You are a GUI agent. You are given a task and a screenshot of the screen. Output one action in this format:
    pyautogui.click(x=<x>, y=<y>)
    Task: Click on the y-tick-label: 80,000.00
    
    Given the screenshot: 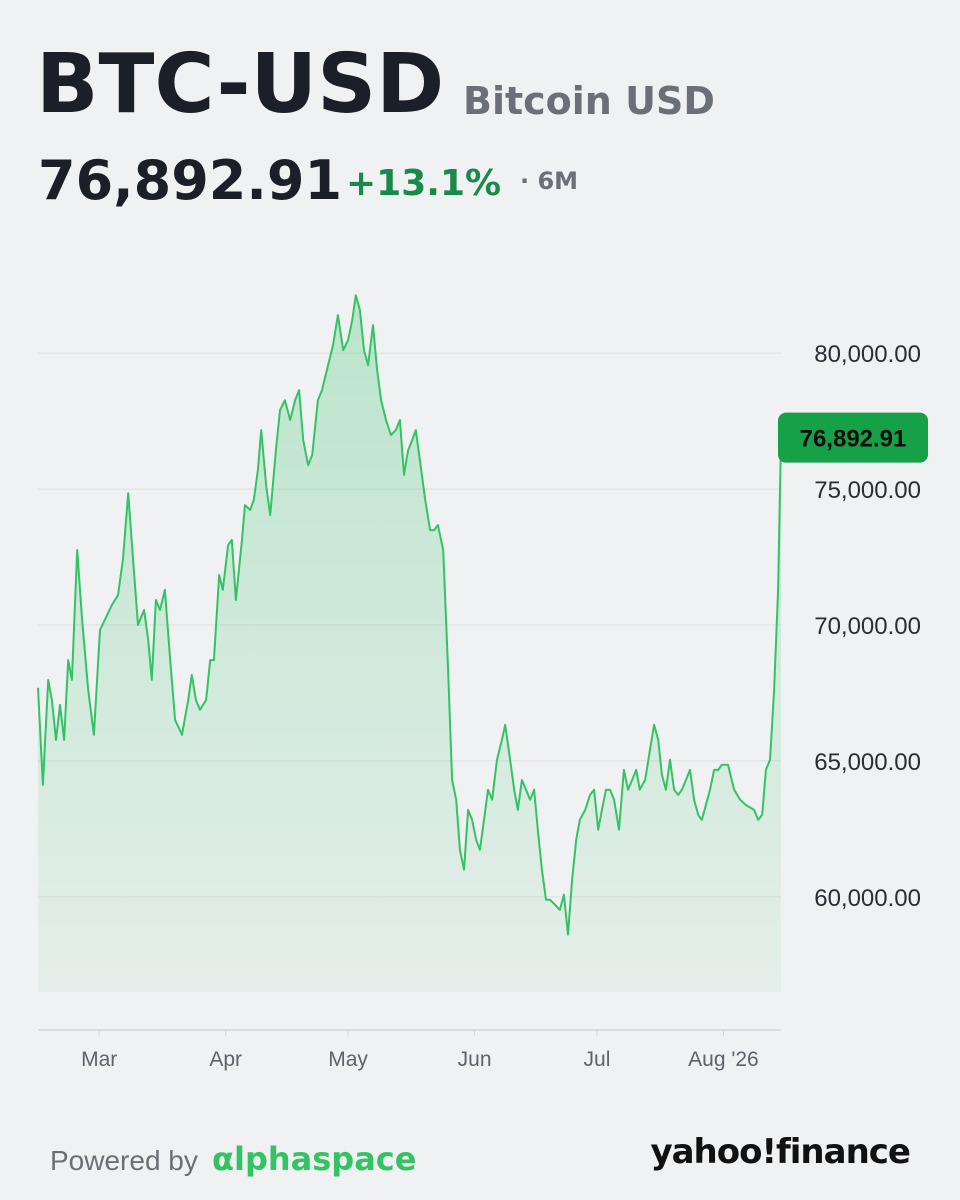 What is the action you would take?
    pyautogui.click(x=867, y=354)
    